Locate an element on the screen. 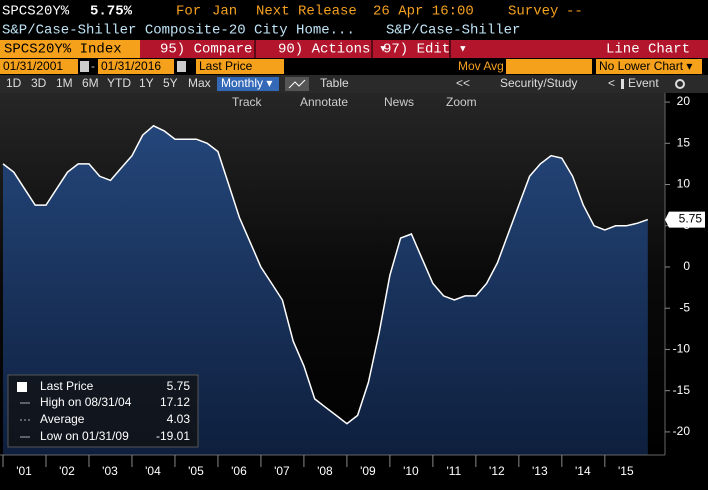  y-tick-label: -15 is located at coordinates (682, 390).